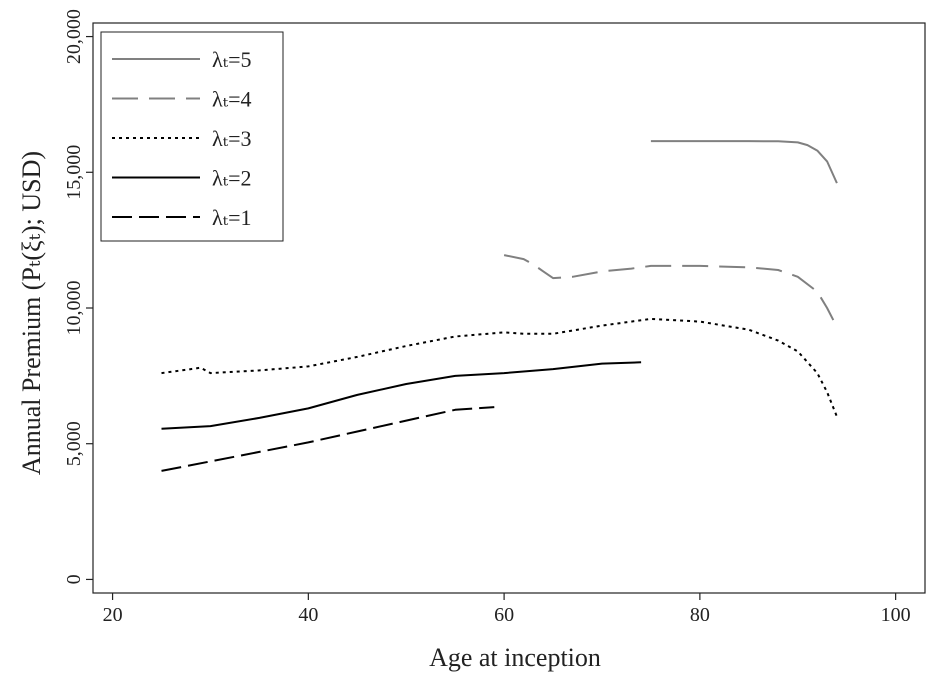 This screenshot has width=935, height=674. Describe the element at coordinates (74, 443) in the screenshot. I see `y-tick-label: 5,000` at that location.